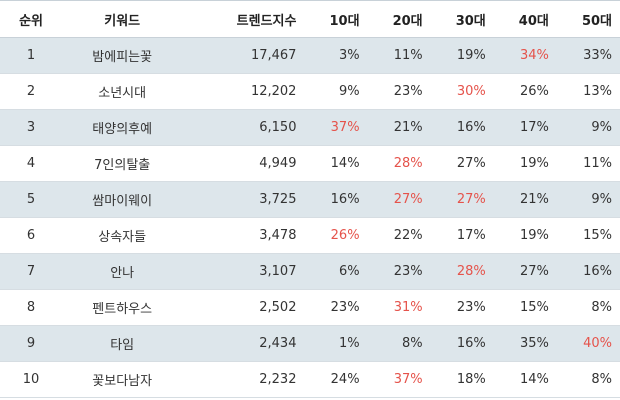 The height and width of the screenshot is (400, 620). What do you see at coordinates (31, 307) in the screenshot?
I see `rank-cell: 8` at bounding box center [31, 307].